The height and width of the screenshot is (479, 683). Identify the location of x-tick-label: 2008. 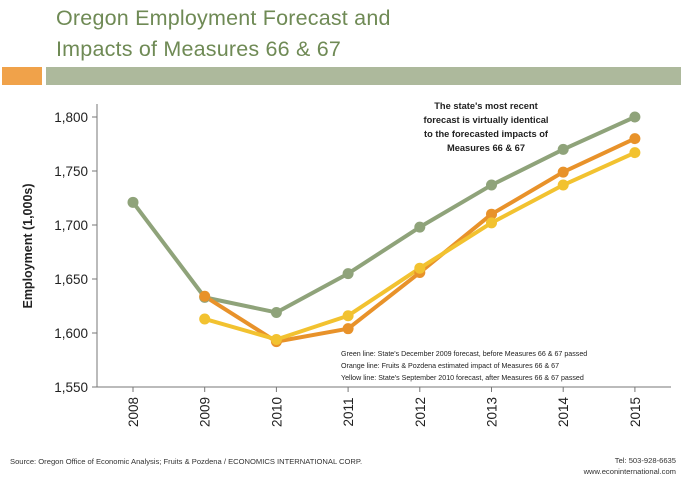
(133, 412).